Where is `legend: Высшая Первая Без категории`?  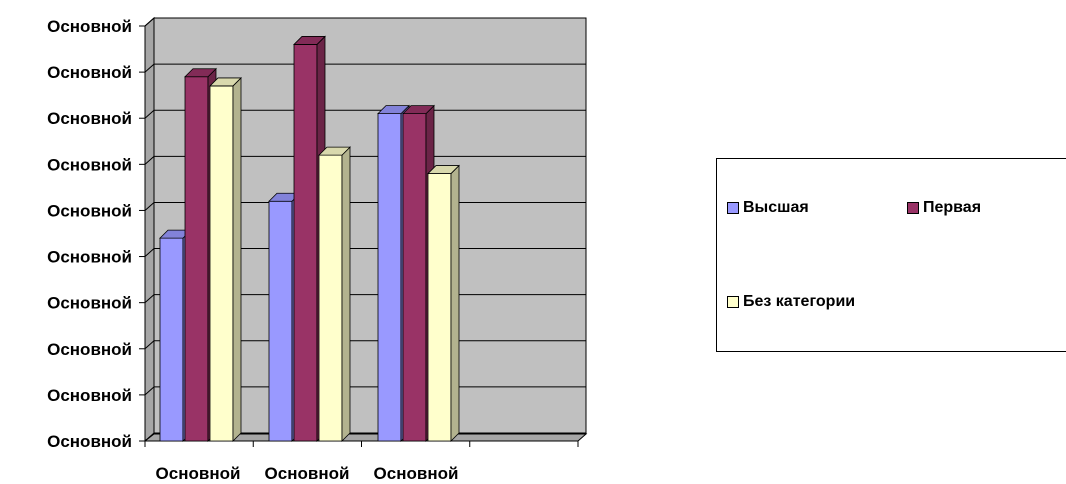
legend: Высшая Первая Без категории is located at coordinates (891, 255).